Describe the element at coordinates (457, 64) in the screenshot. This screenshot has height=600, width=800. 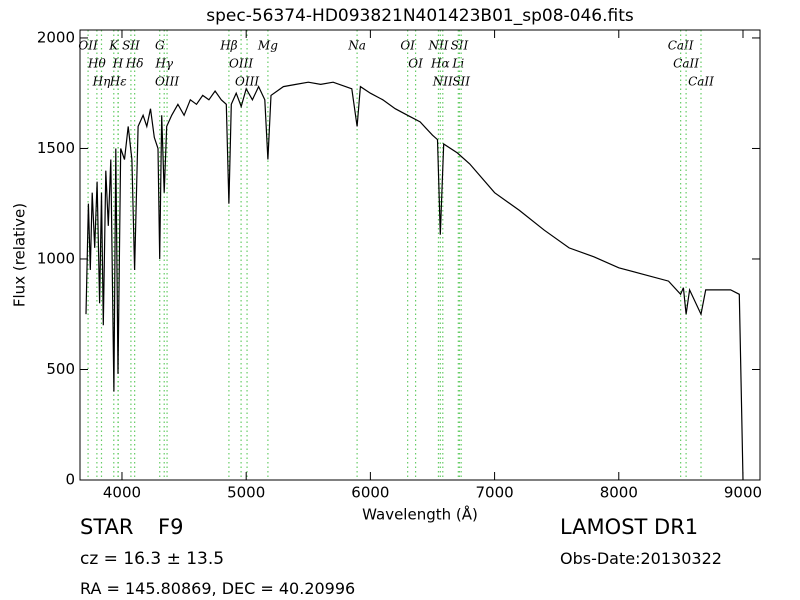
I see `line-label: Li` at that location.